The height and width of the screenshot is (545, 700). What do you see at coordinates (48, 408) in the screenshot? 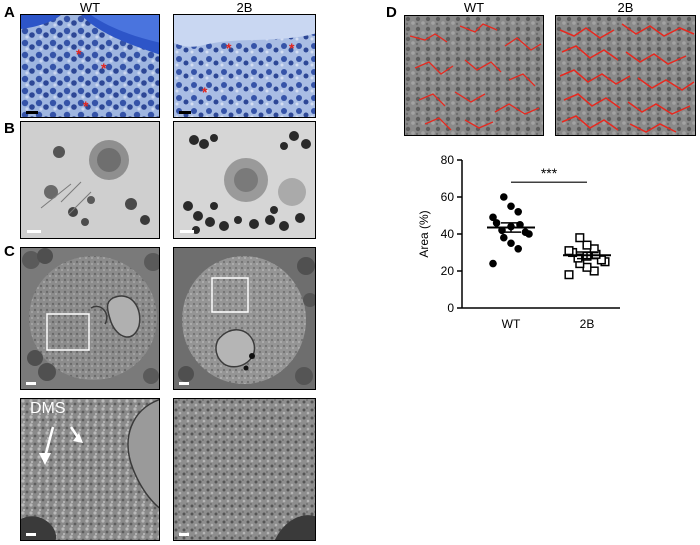
I see `dms-annotation: DMS` at bounding box center [48, 408].